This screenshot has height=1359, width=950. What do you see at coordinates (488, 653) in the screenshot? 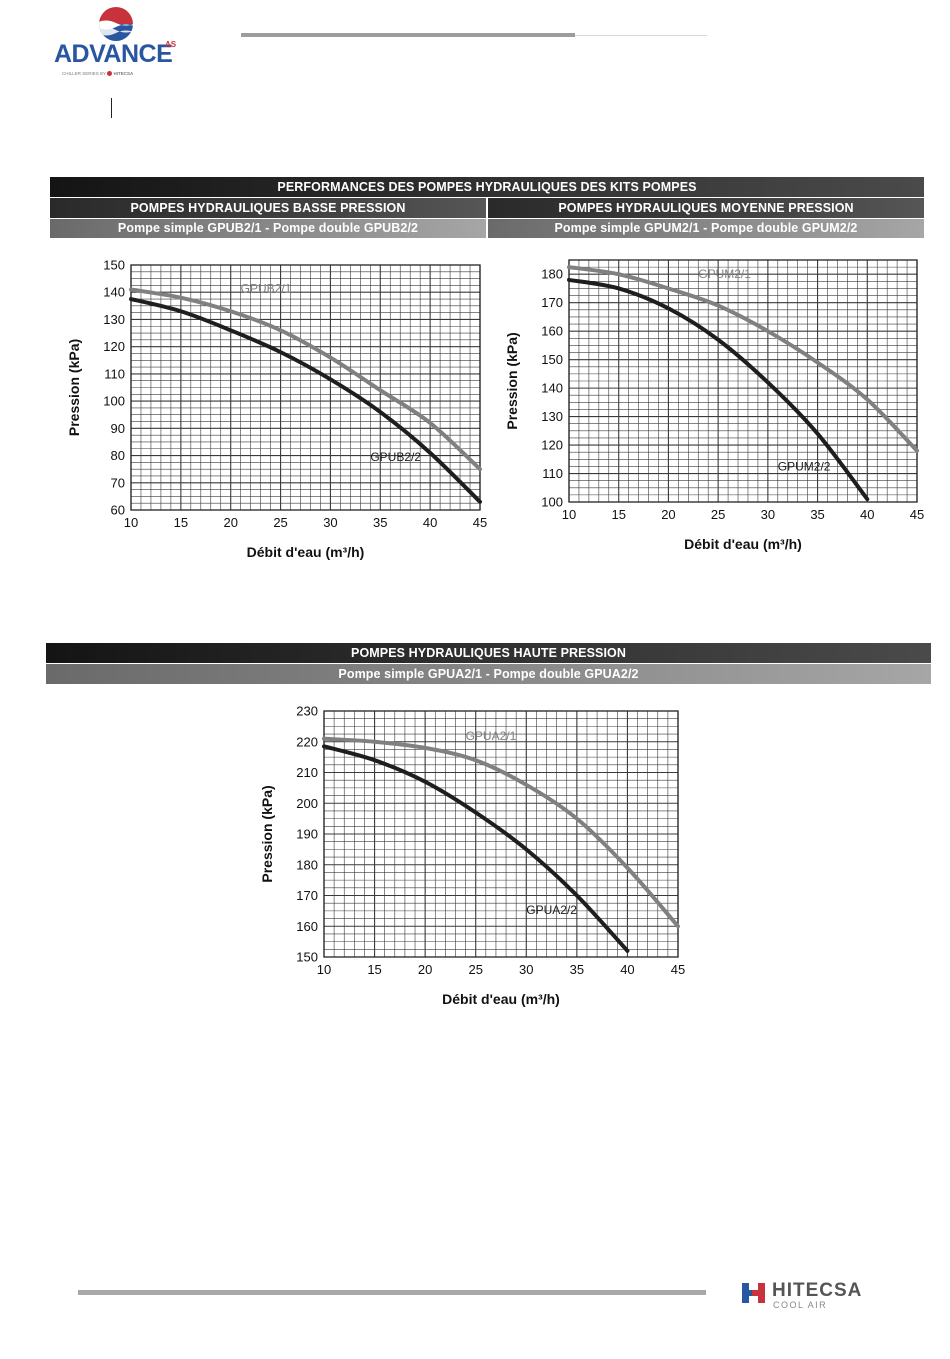
I see `high-pressure-title-bar: POMPES HYDRAULIQUES HAUTE PRESSION` at bounding box center [488, 653].